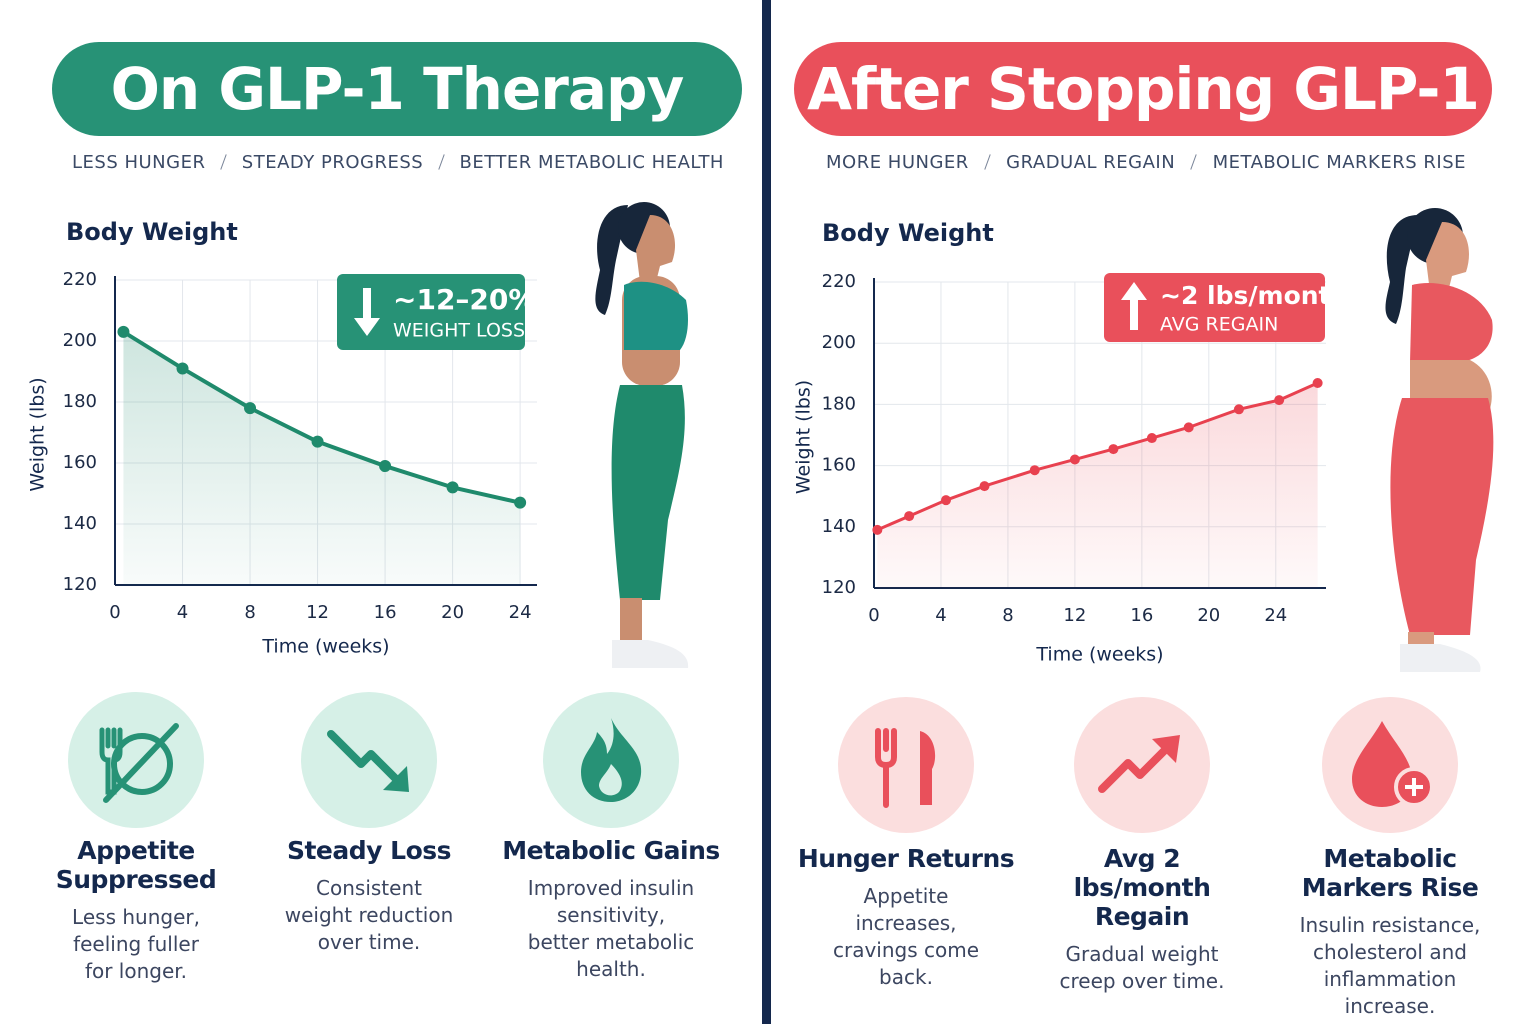  Describe the element at coordinates (1091, 162) in the screenshot. I see `tag: GRADUAL REGAIN` at that location.